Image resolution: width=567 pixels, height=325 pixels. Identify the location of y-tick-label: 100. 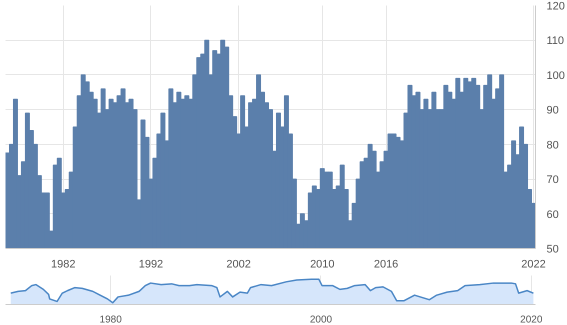
(555, 76).